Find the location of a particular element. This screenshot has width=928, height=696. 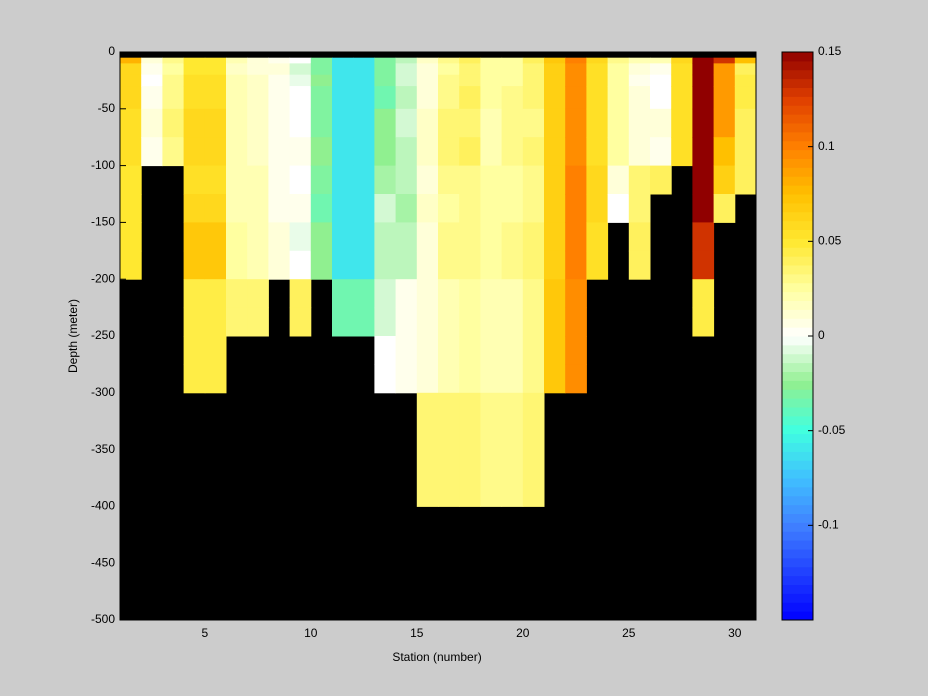

x-tick-label: 20 is located at coordinates (523, 633).